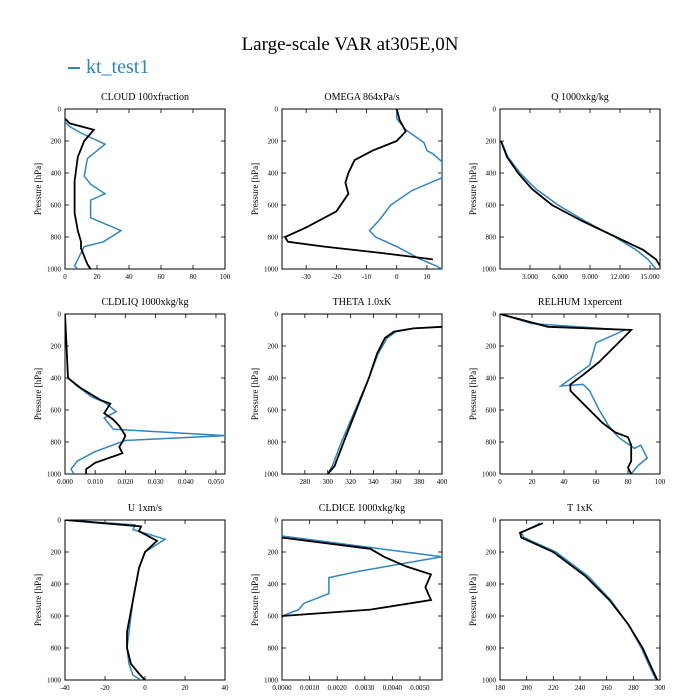 Image resolution: width=700 pixels, height=700 pixels. I want to click on x-tick-label: -20, so click(337, 277).